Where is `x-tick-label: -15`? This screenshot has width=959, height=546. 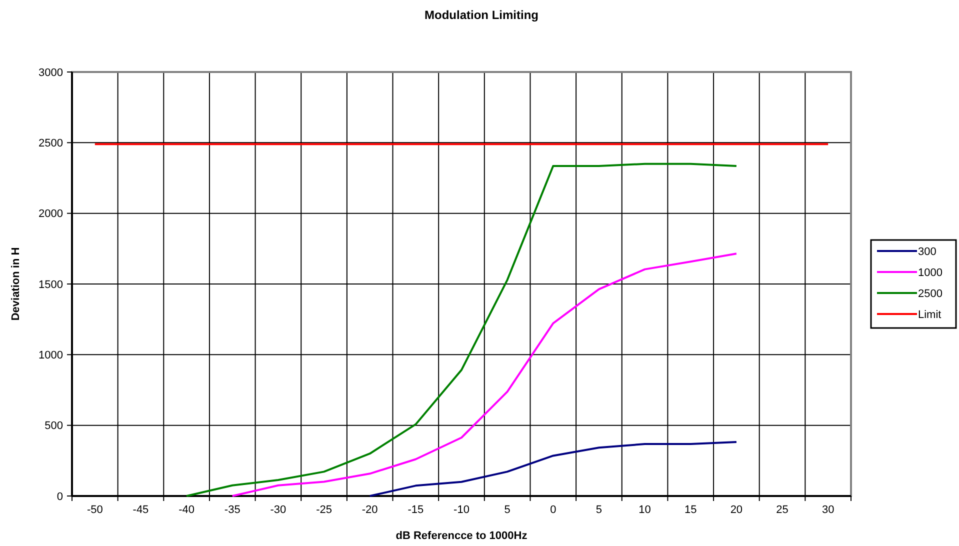 x-tick-label: -15 is located at coordinates (416, 510).